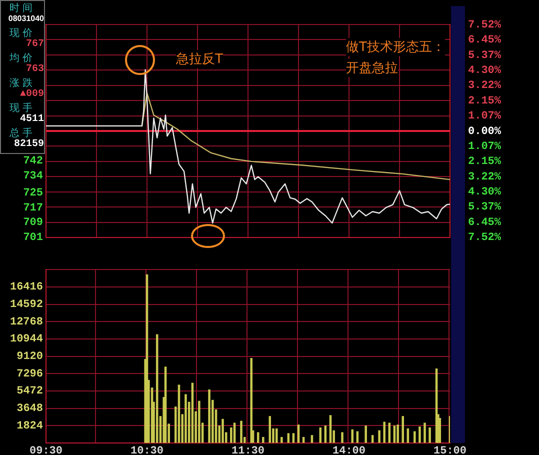 The height and width of the screenshot is (455, 539). What do you see at coordinates (33, 208) in the screenshot?
I see `y-tick-label: 717` at bounding box center [33, 208].